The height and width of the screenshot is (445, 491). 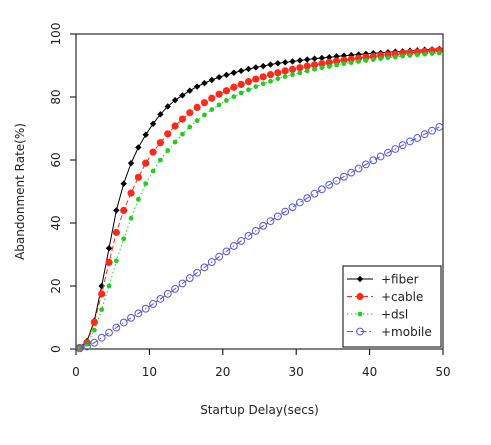 I want to click on legend-entry: +mobile, so click(x=389, y=332).